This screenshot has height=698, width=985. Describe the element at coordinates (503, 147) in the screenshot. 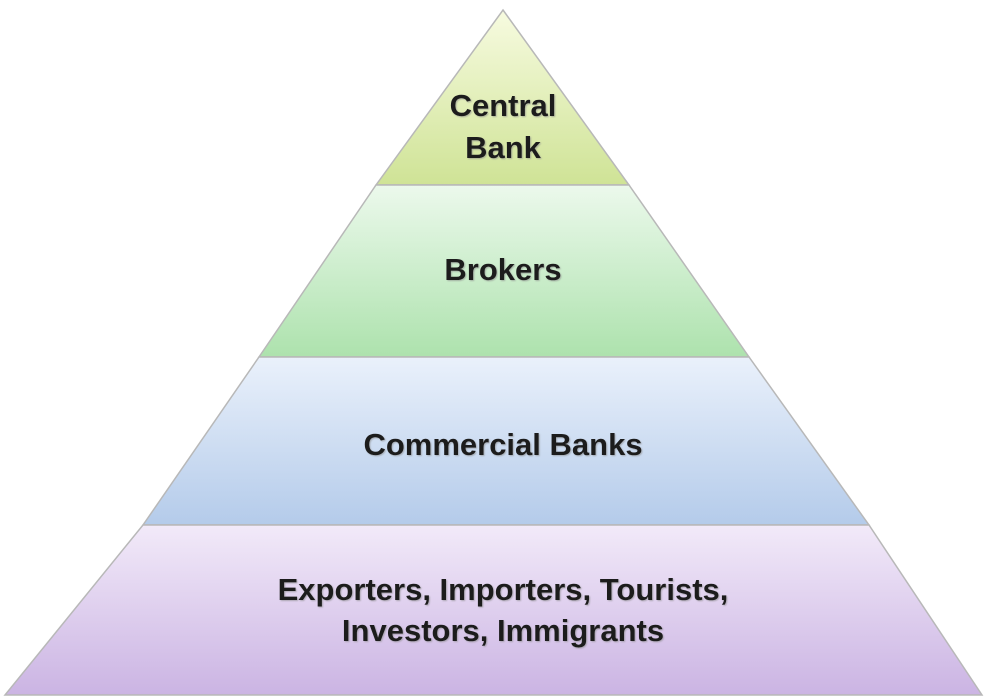

I see `tier-label: Bank` at that location.